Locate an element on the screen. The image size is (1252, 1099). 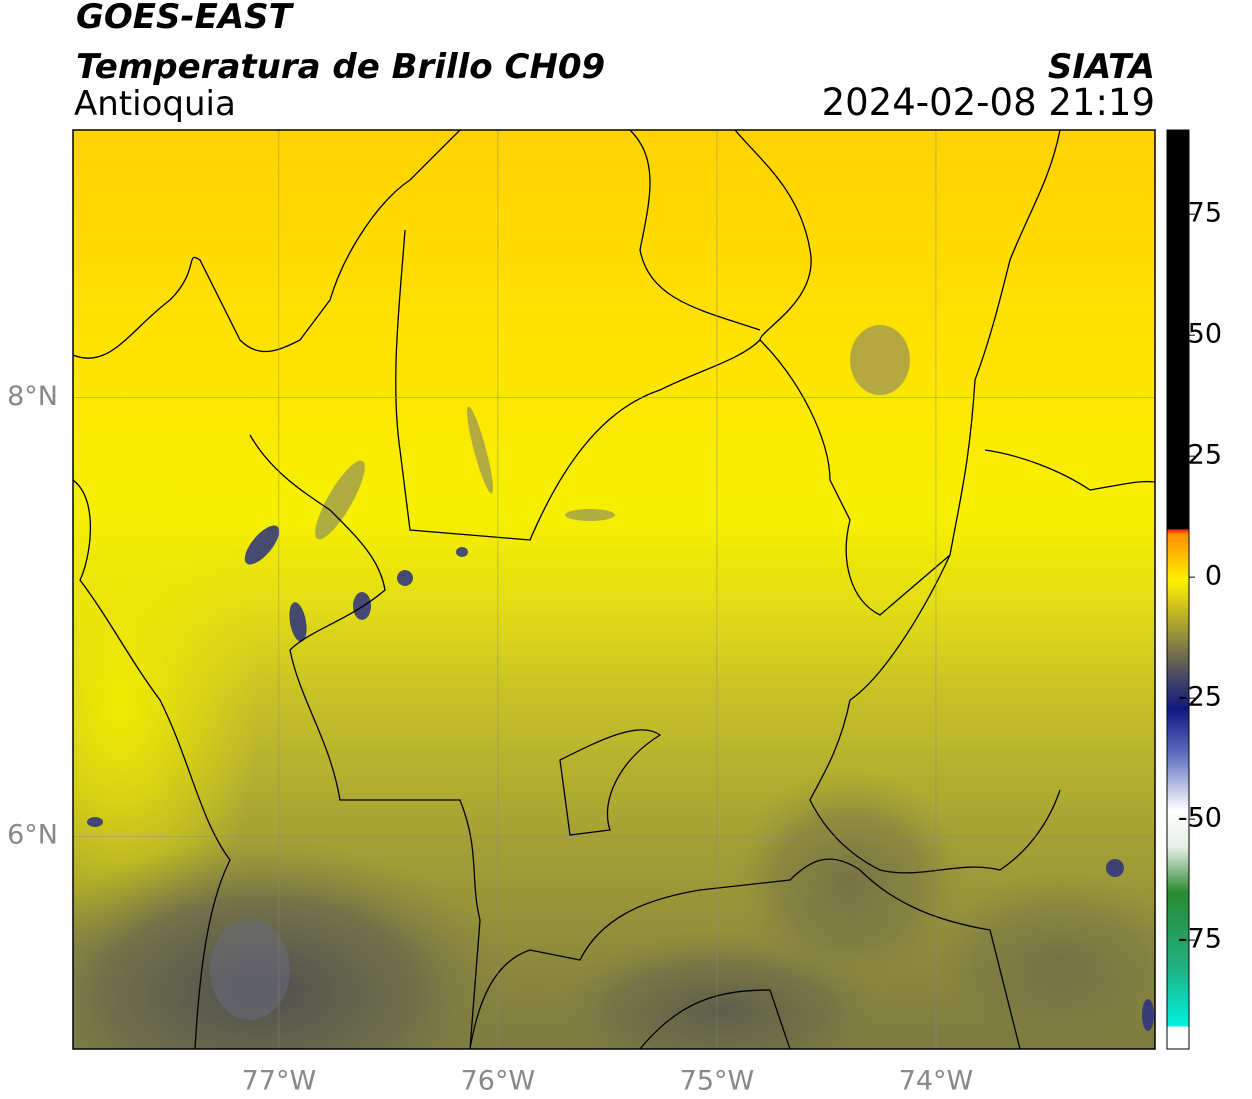
region: Antioquia is located at coordinates (155, 104).